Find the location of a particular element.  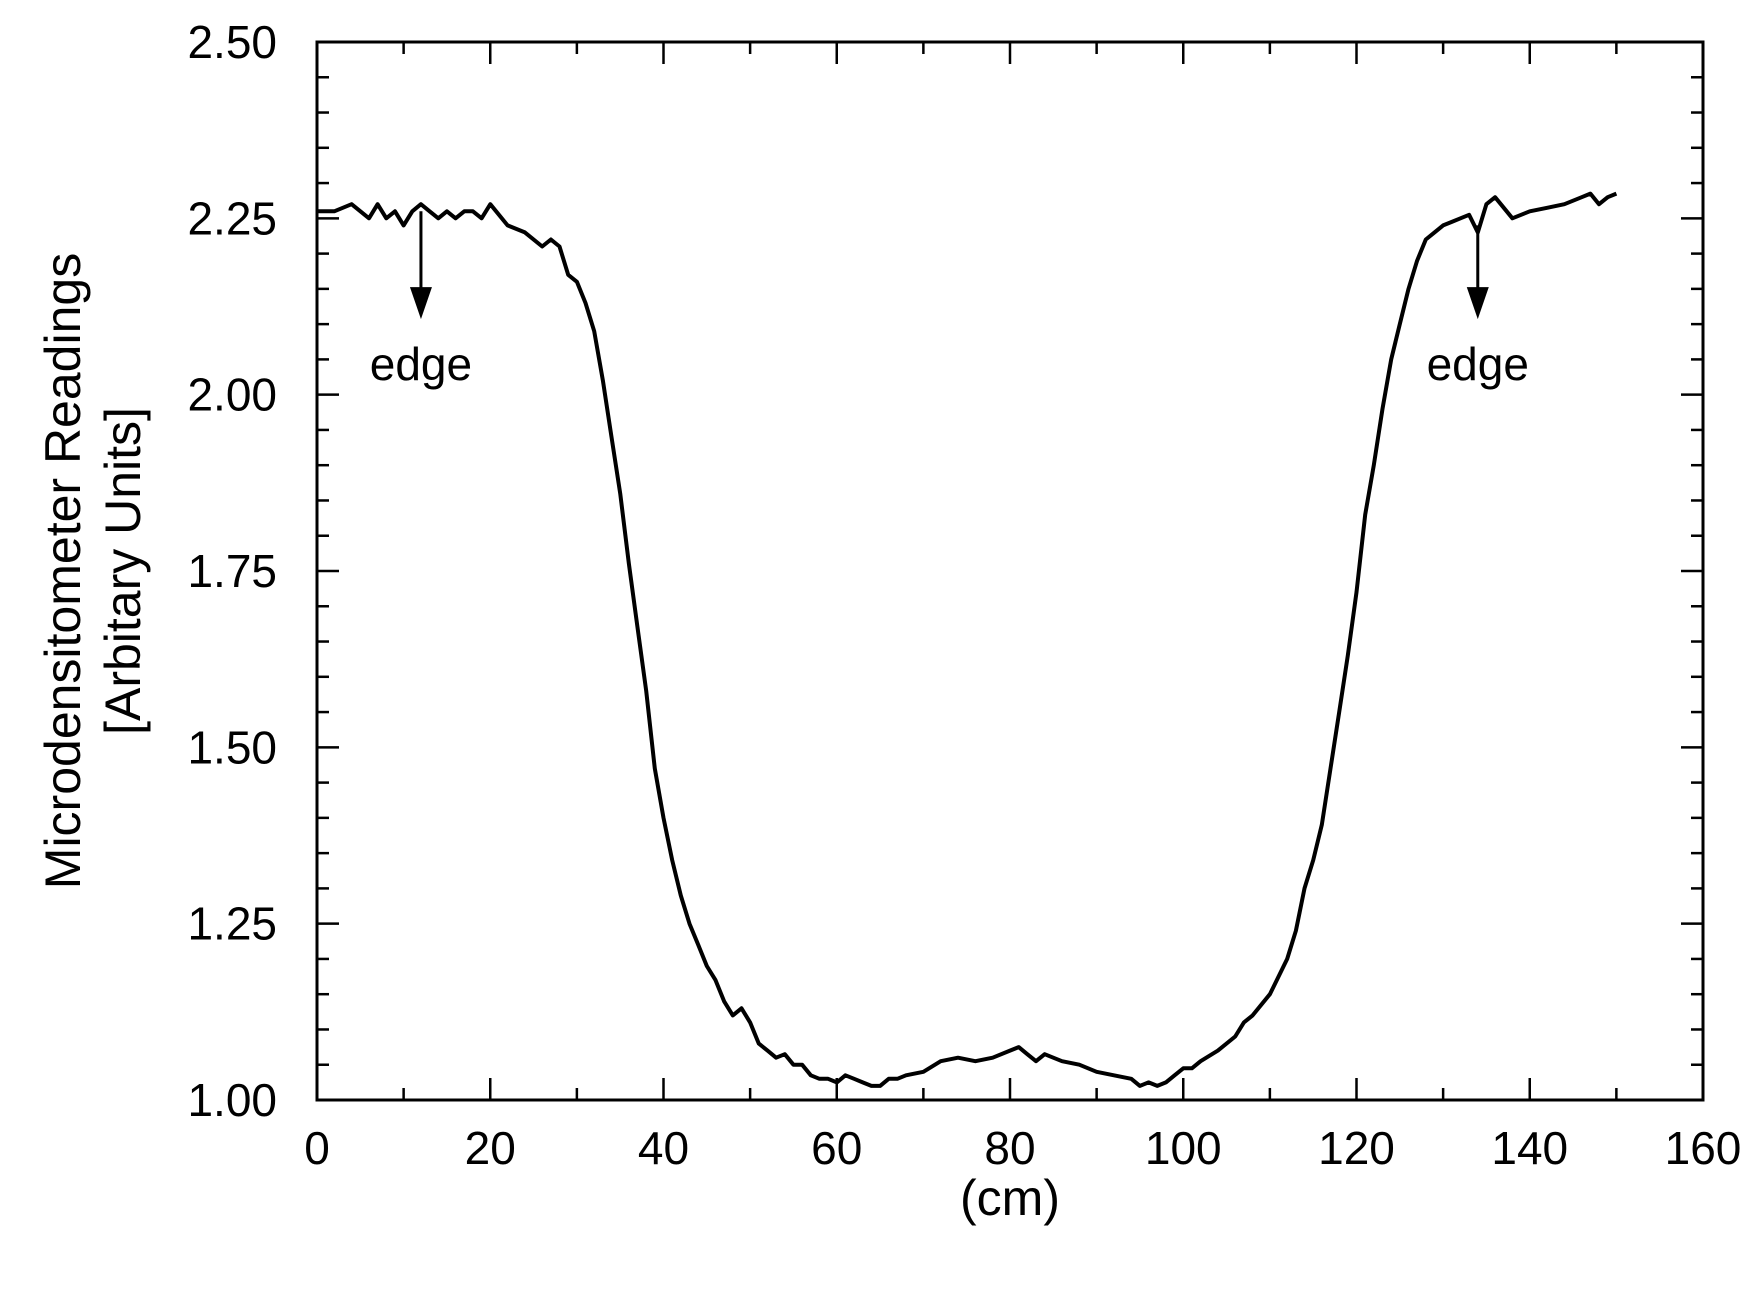

x-tick-label: 100 is located at coordinates (1183, 1148).